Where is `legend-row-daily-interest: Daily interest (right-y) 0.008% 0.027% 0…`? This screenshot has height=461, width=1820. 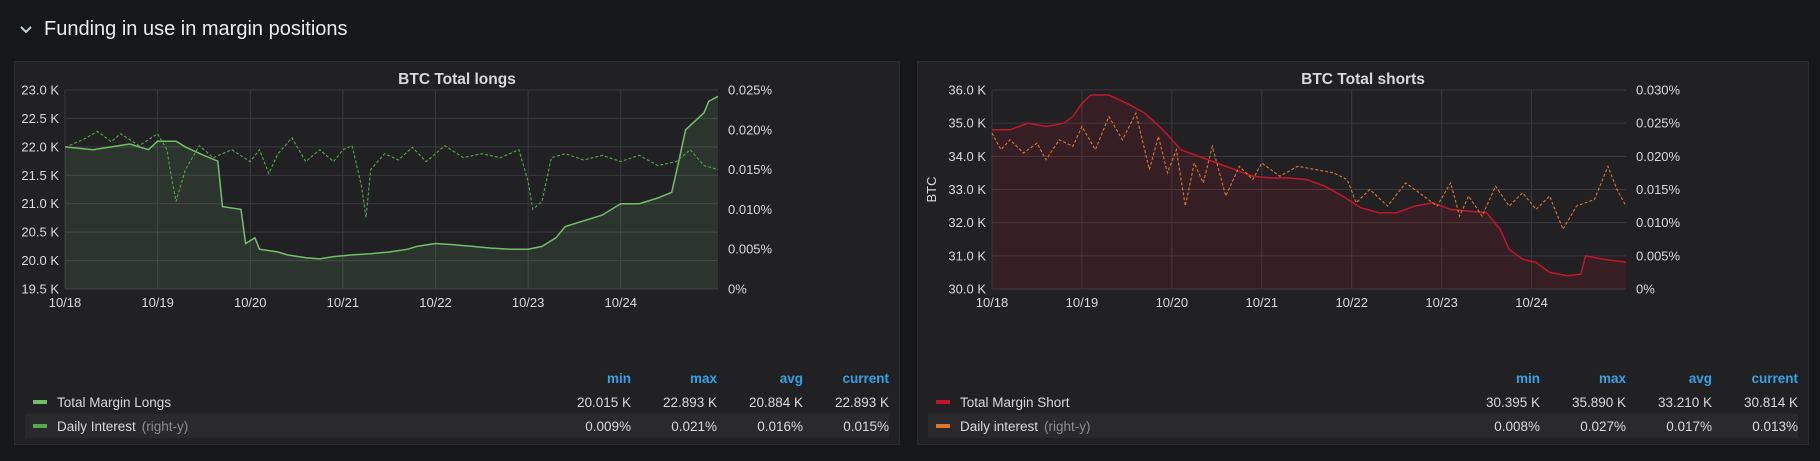 legend-row-daily-interest: Daily interest (right-y) 0.008% 0.027% 0… is located at coordinates (1363, 426).